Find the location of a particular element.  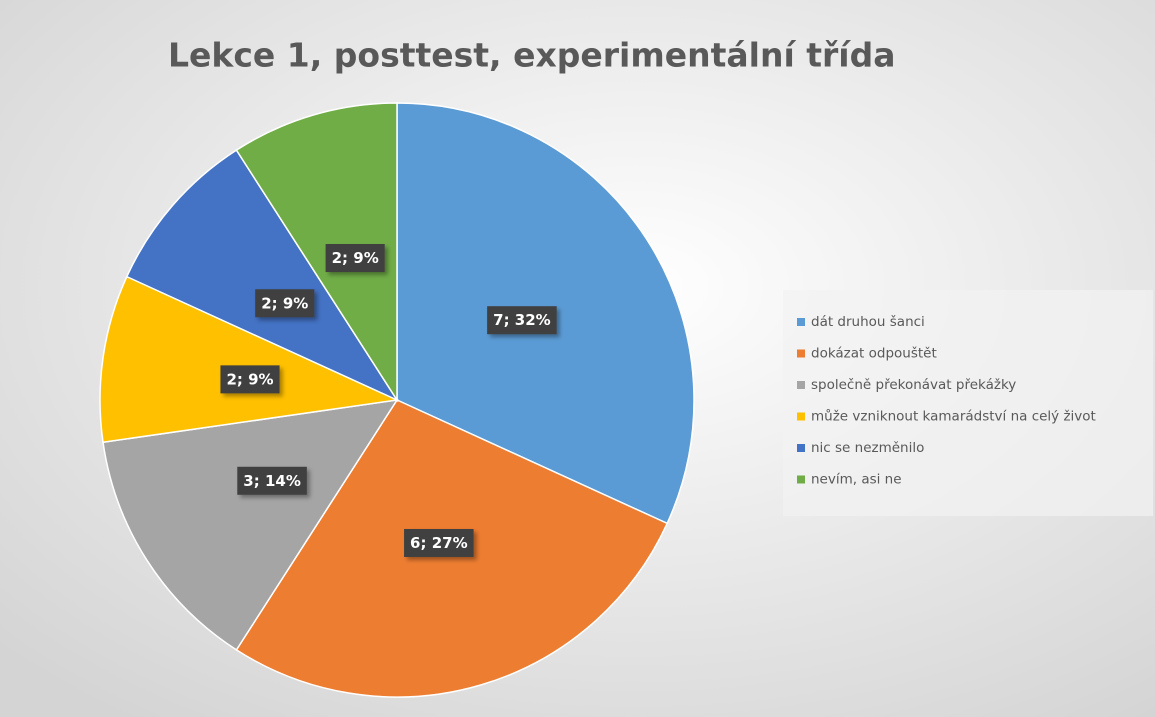

data-label-text: 7; 32% is located at coordinates (522, 320).